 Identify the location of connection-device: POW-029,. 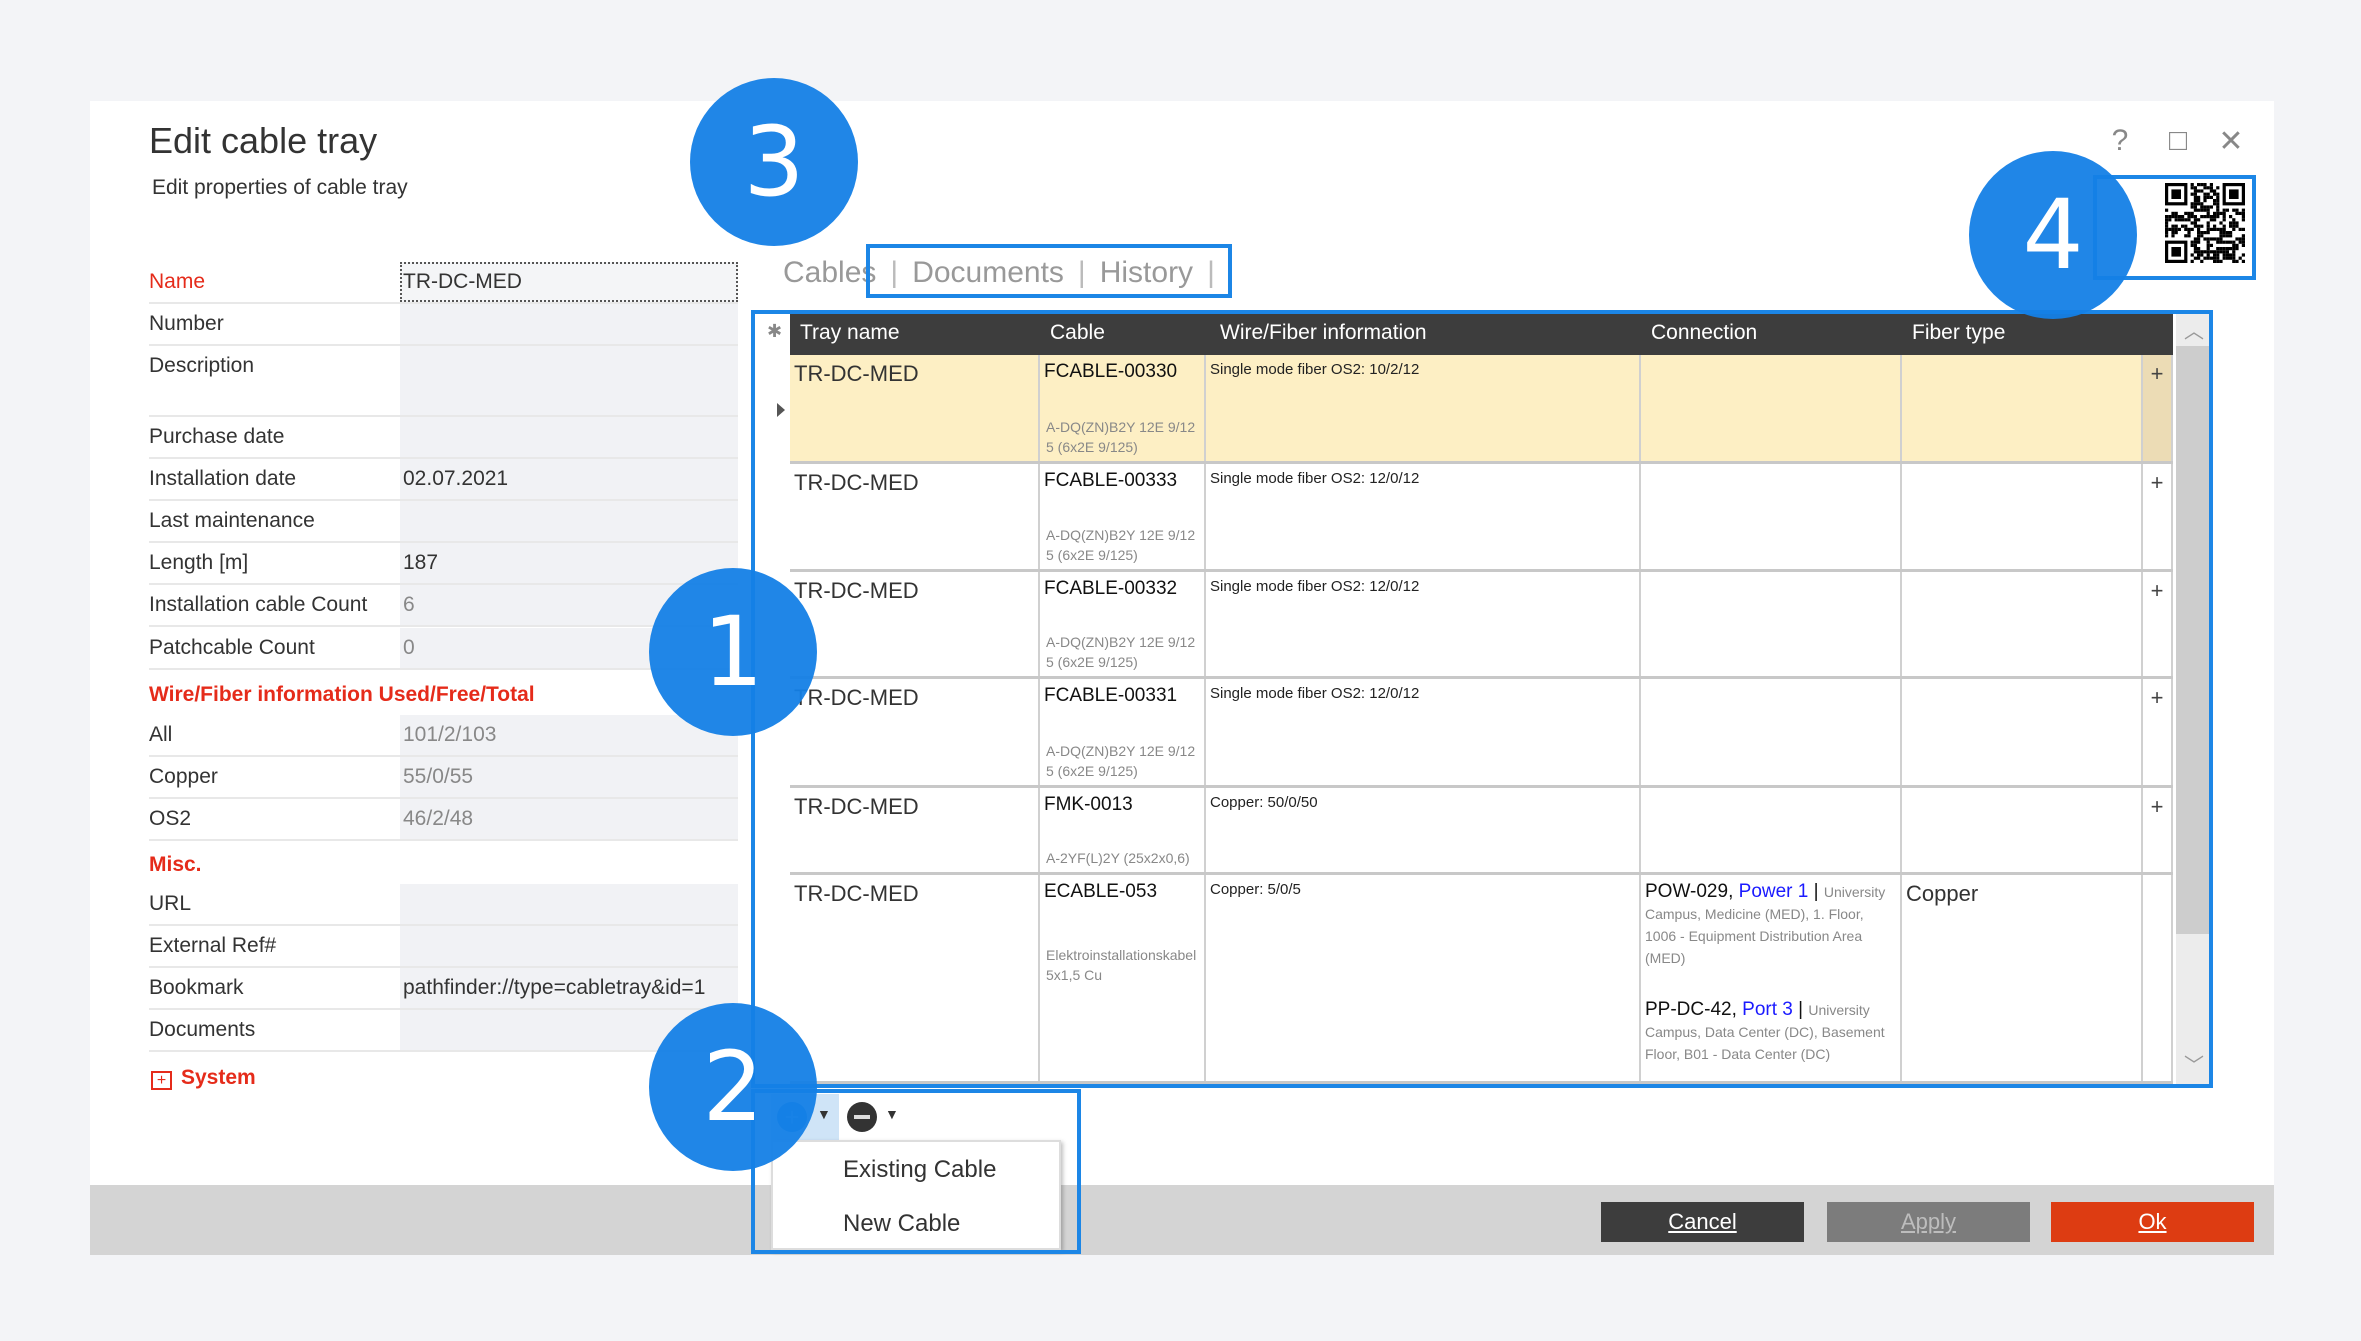
(1689, 891).